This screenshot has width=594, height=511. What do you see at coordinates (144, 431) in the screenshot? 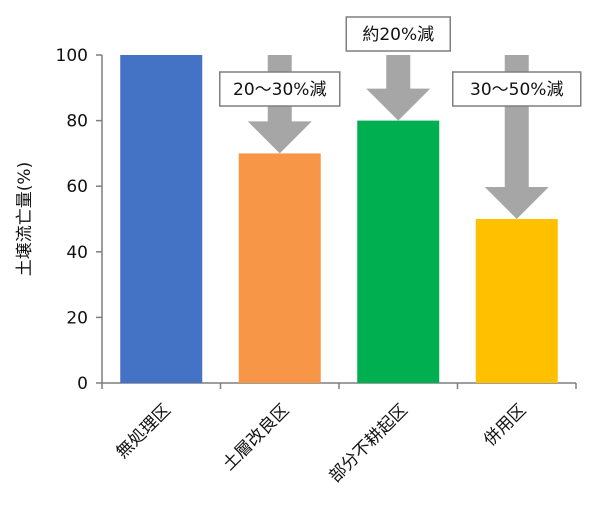
I see `category-label: 無処理区` at bounding box center [144, 431].